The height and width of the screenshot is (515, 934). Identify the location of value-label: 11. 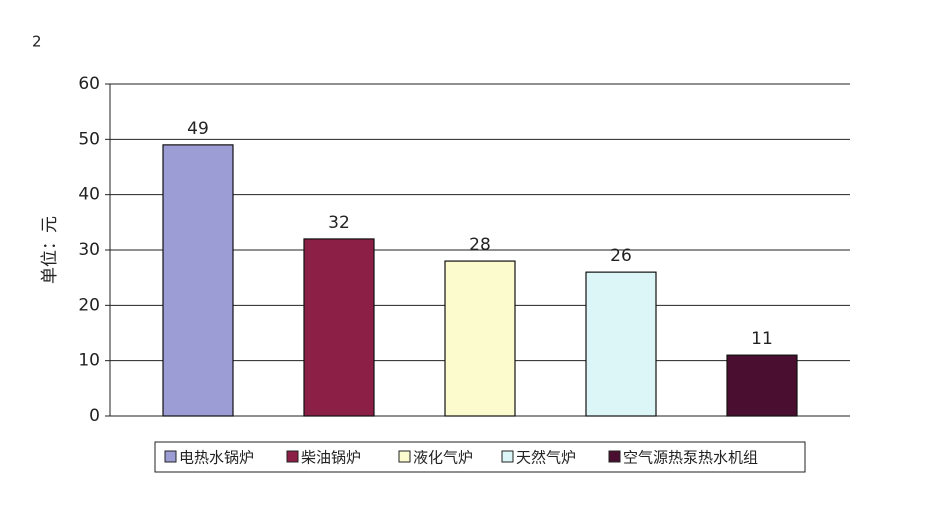
(762, 339).